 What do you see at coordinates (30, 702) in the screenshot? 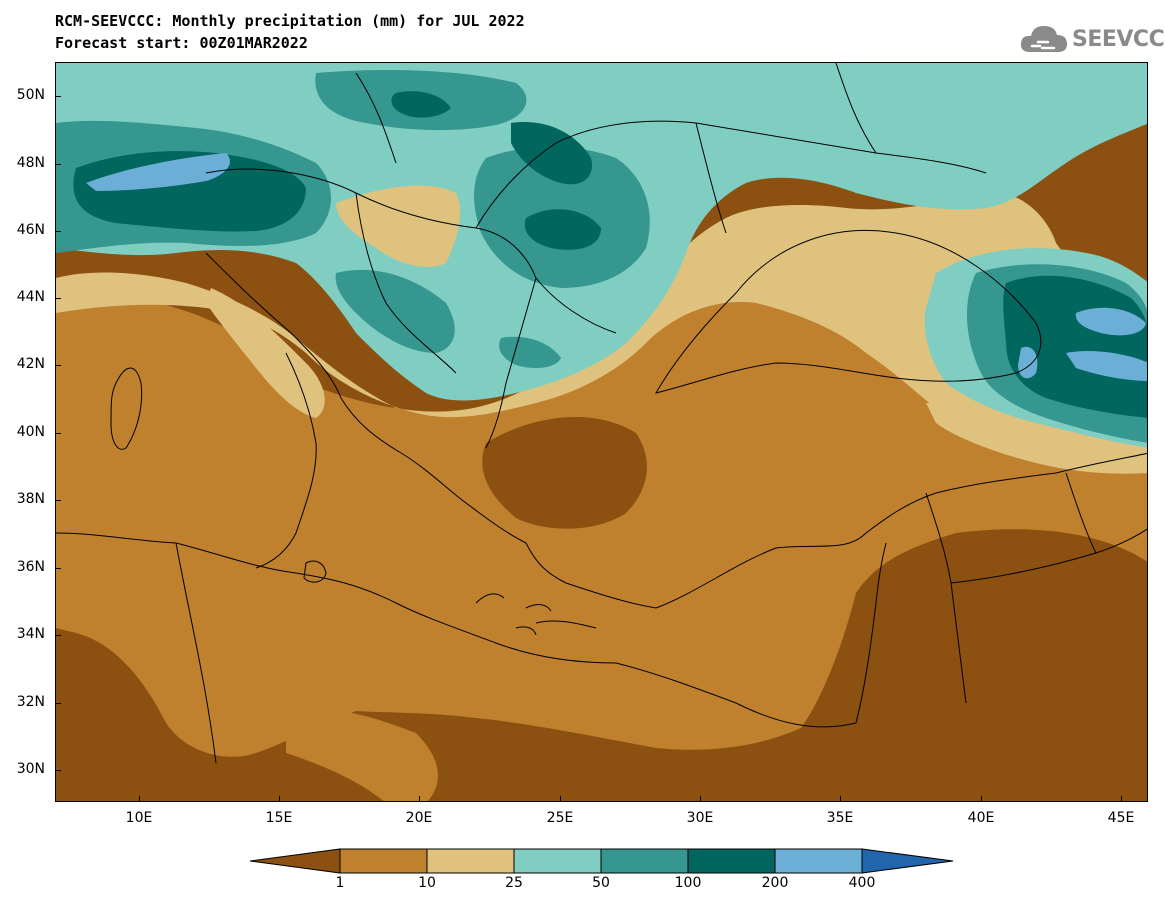
I see `lat-tick-label: 32N` at bounding box center [30, 702].